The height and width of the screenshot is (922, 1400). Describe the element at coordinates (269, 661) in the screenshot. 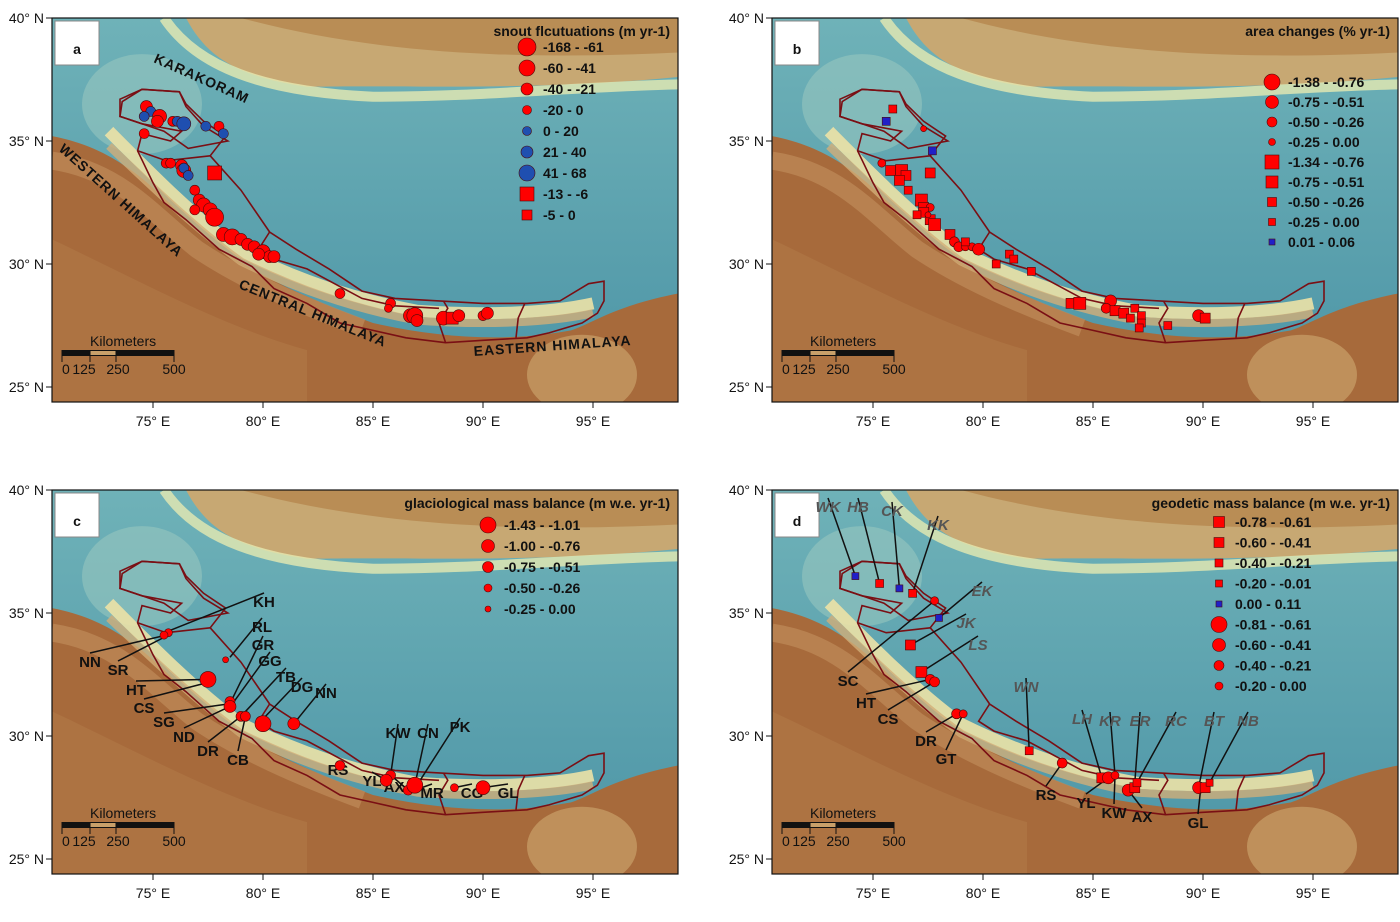

I see `glacier-label: GG` at that location.